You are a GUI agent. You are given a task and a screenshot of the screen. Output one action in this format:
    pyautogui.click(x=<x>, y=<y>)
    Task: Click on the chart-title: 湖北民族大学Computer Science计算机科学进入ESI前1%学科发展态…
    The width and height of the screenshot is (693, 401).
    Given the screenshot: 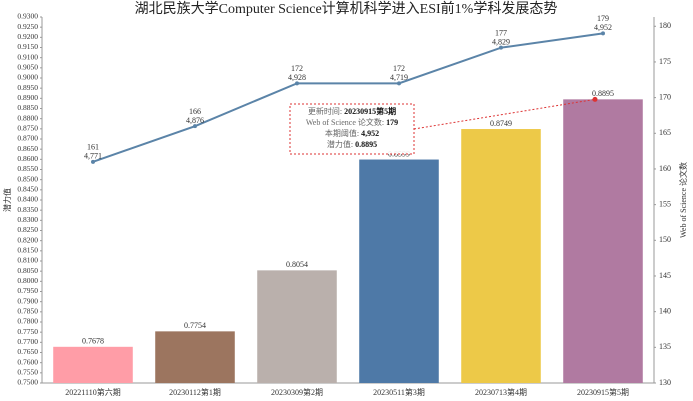 What is the action you would take?
    pyautogui.click(x=346, y=8)
    